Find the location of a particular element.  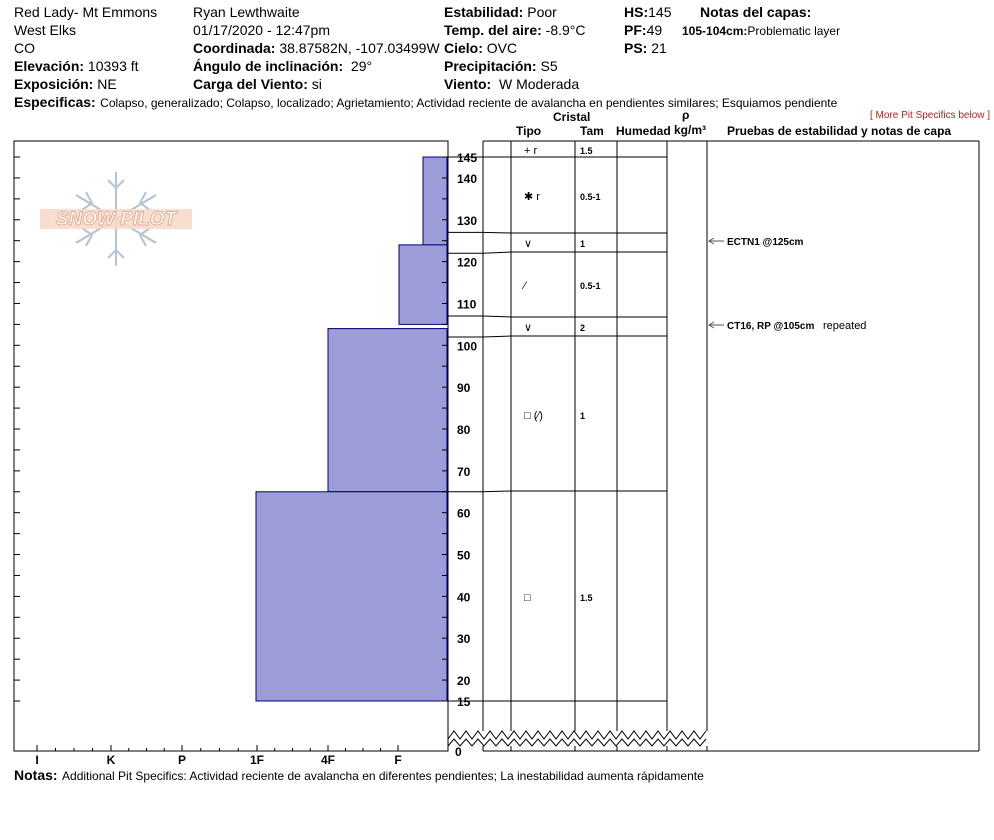

depth-zero-label: 0 is located at coordinates (458, 752).